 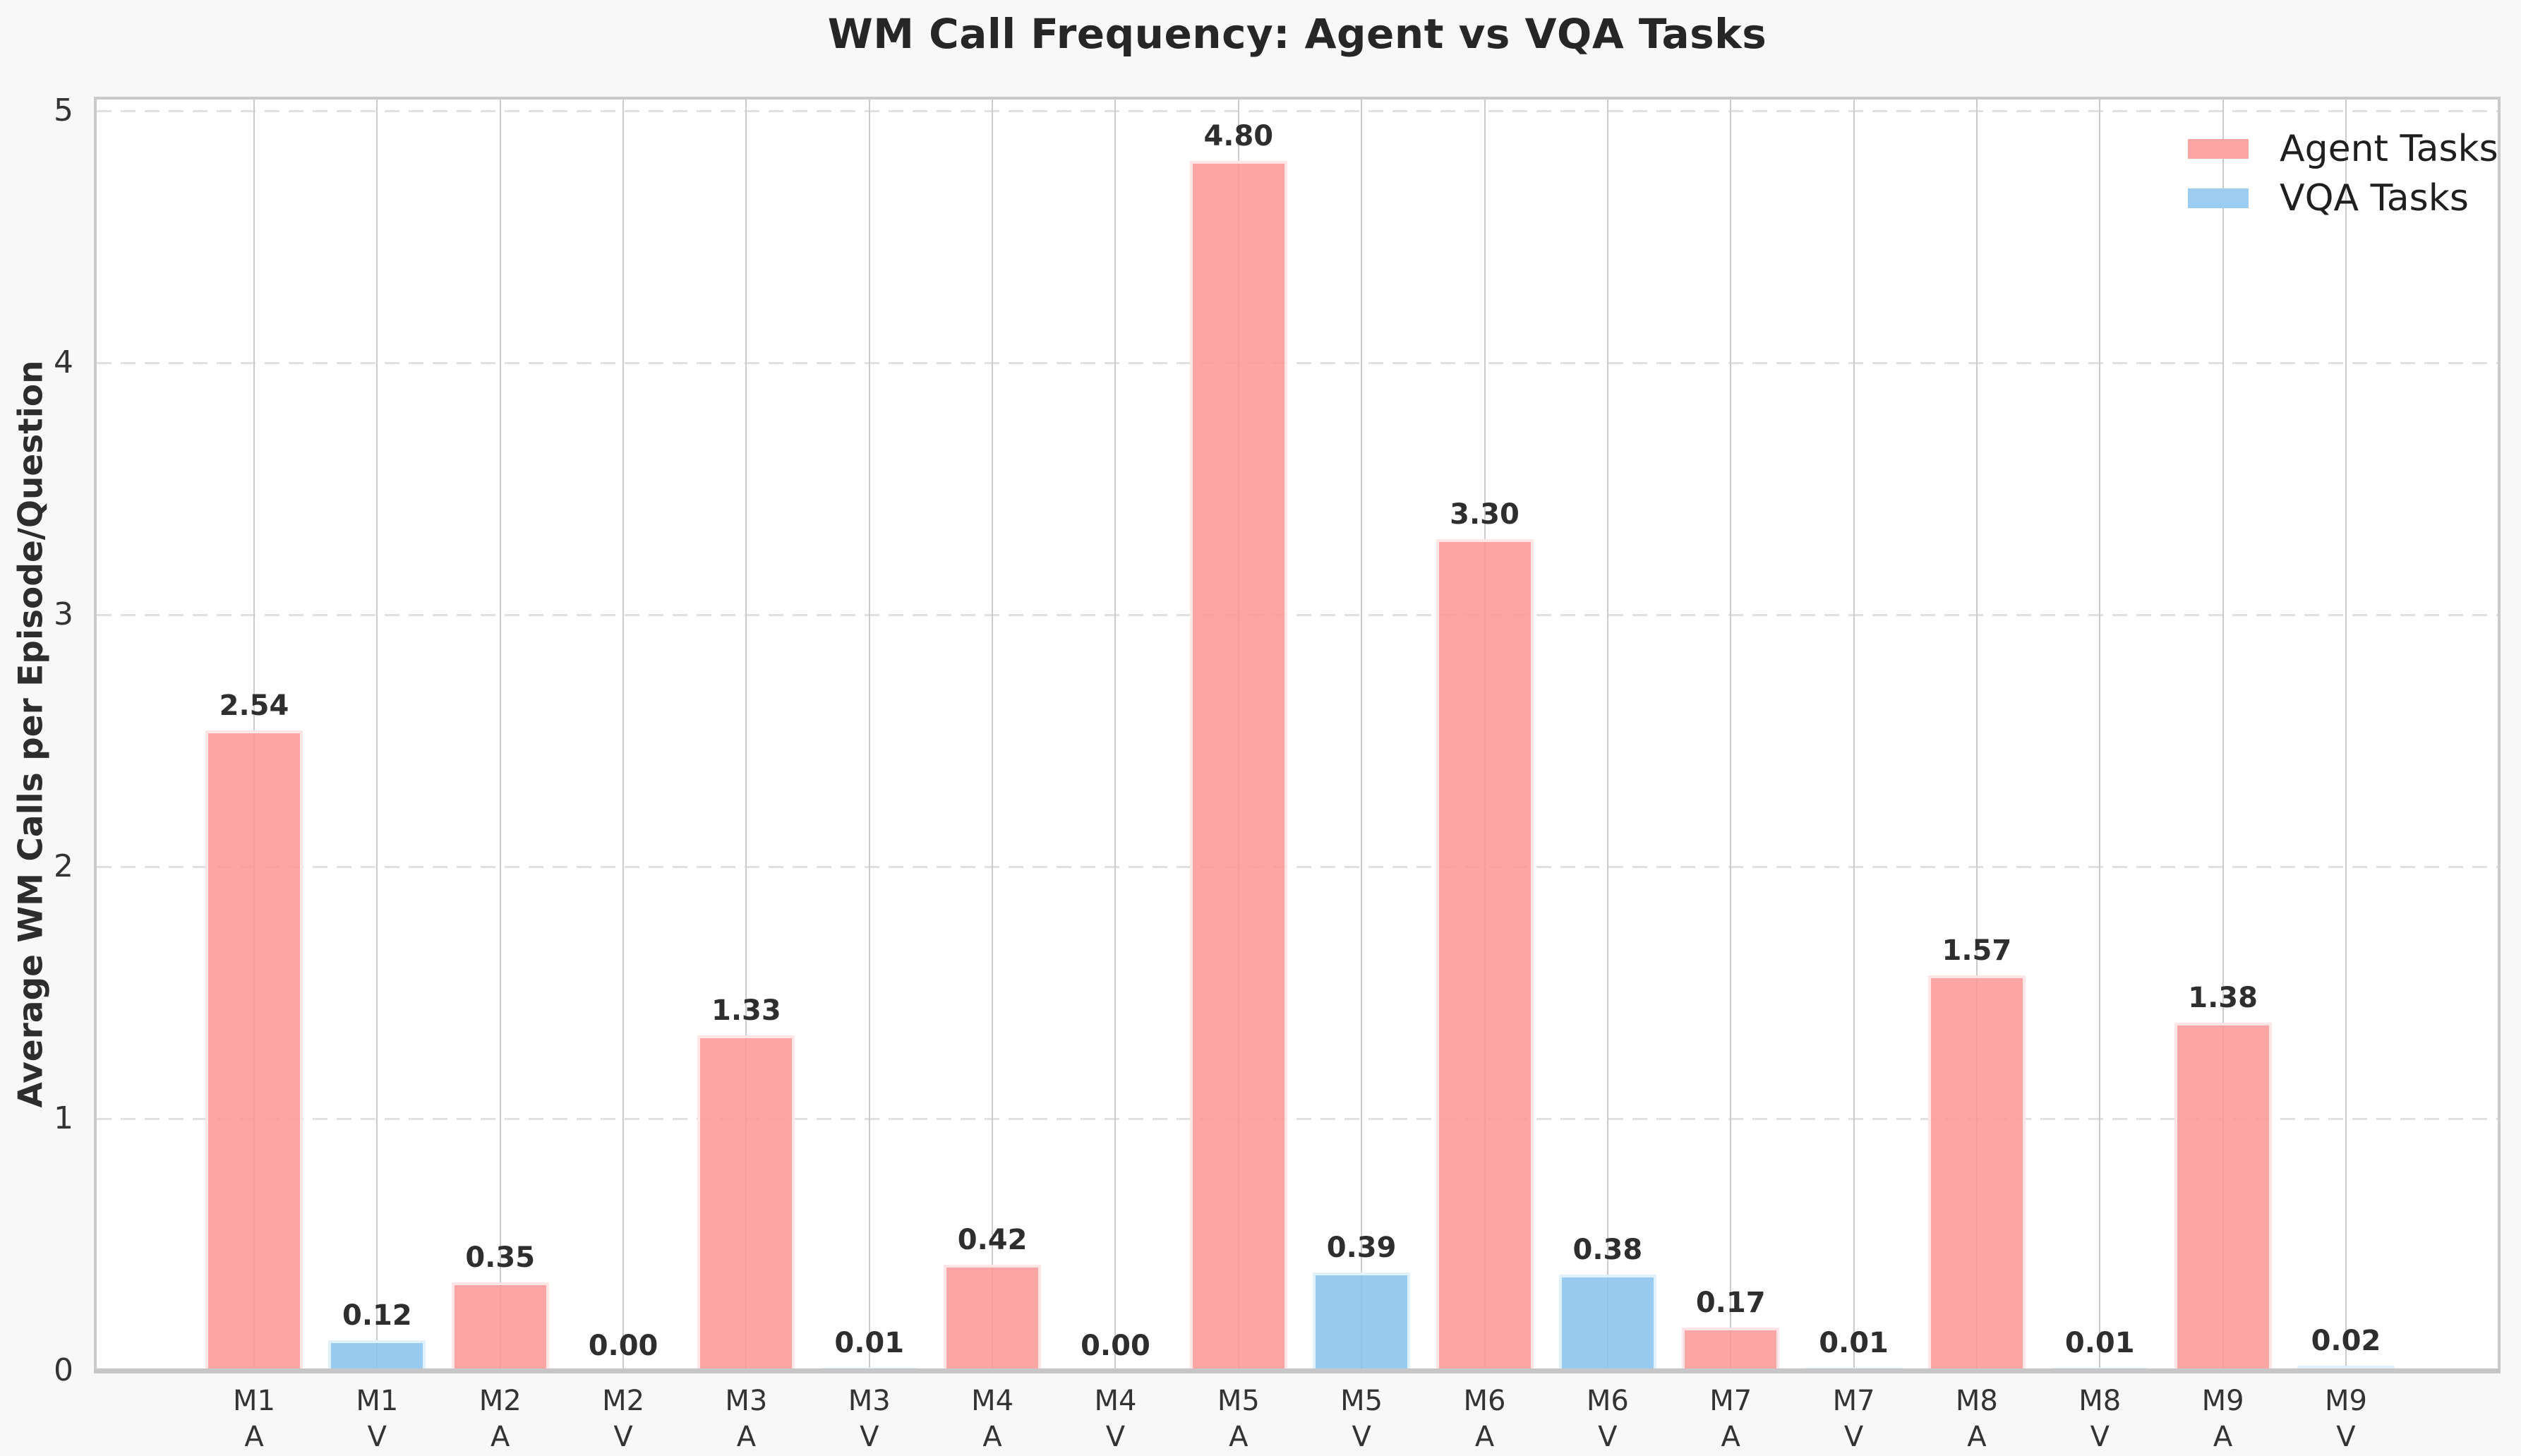 I want to click on bar-m4-a, so click(x=993, y=1319).